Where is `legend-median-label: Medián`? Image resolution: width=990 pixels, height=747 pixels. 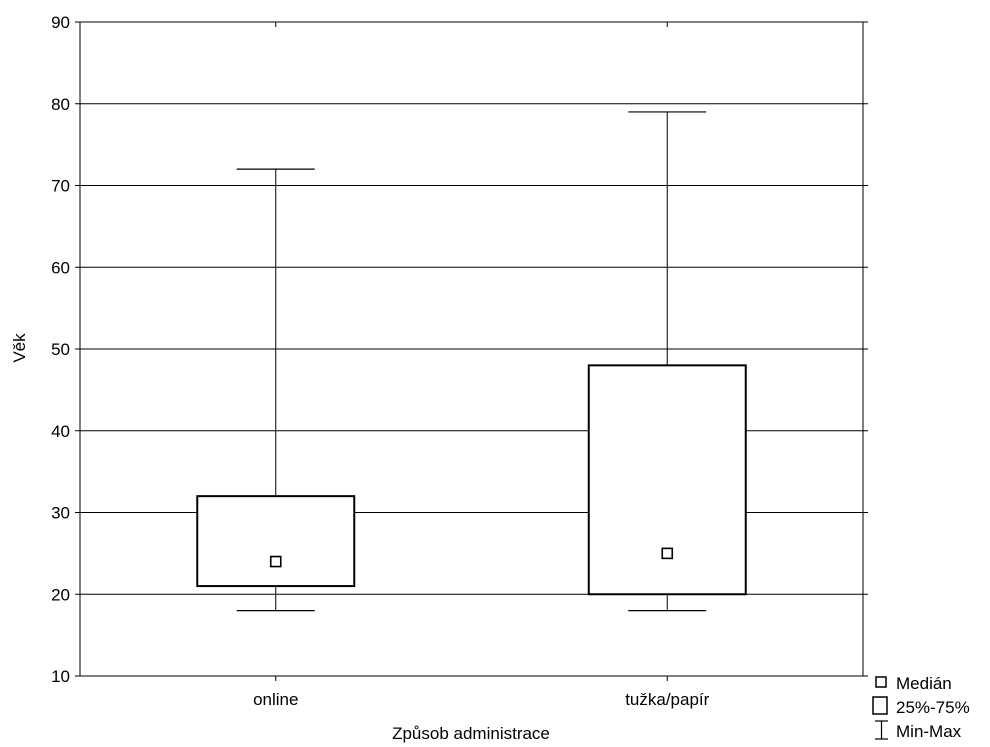
legend-median-label: Medián is located at coordinates (924, 683).